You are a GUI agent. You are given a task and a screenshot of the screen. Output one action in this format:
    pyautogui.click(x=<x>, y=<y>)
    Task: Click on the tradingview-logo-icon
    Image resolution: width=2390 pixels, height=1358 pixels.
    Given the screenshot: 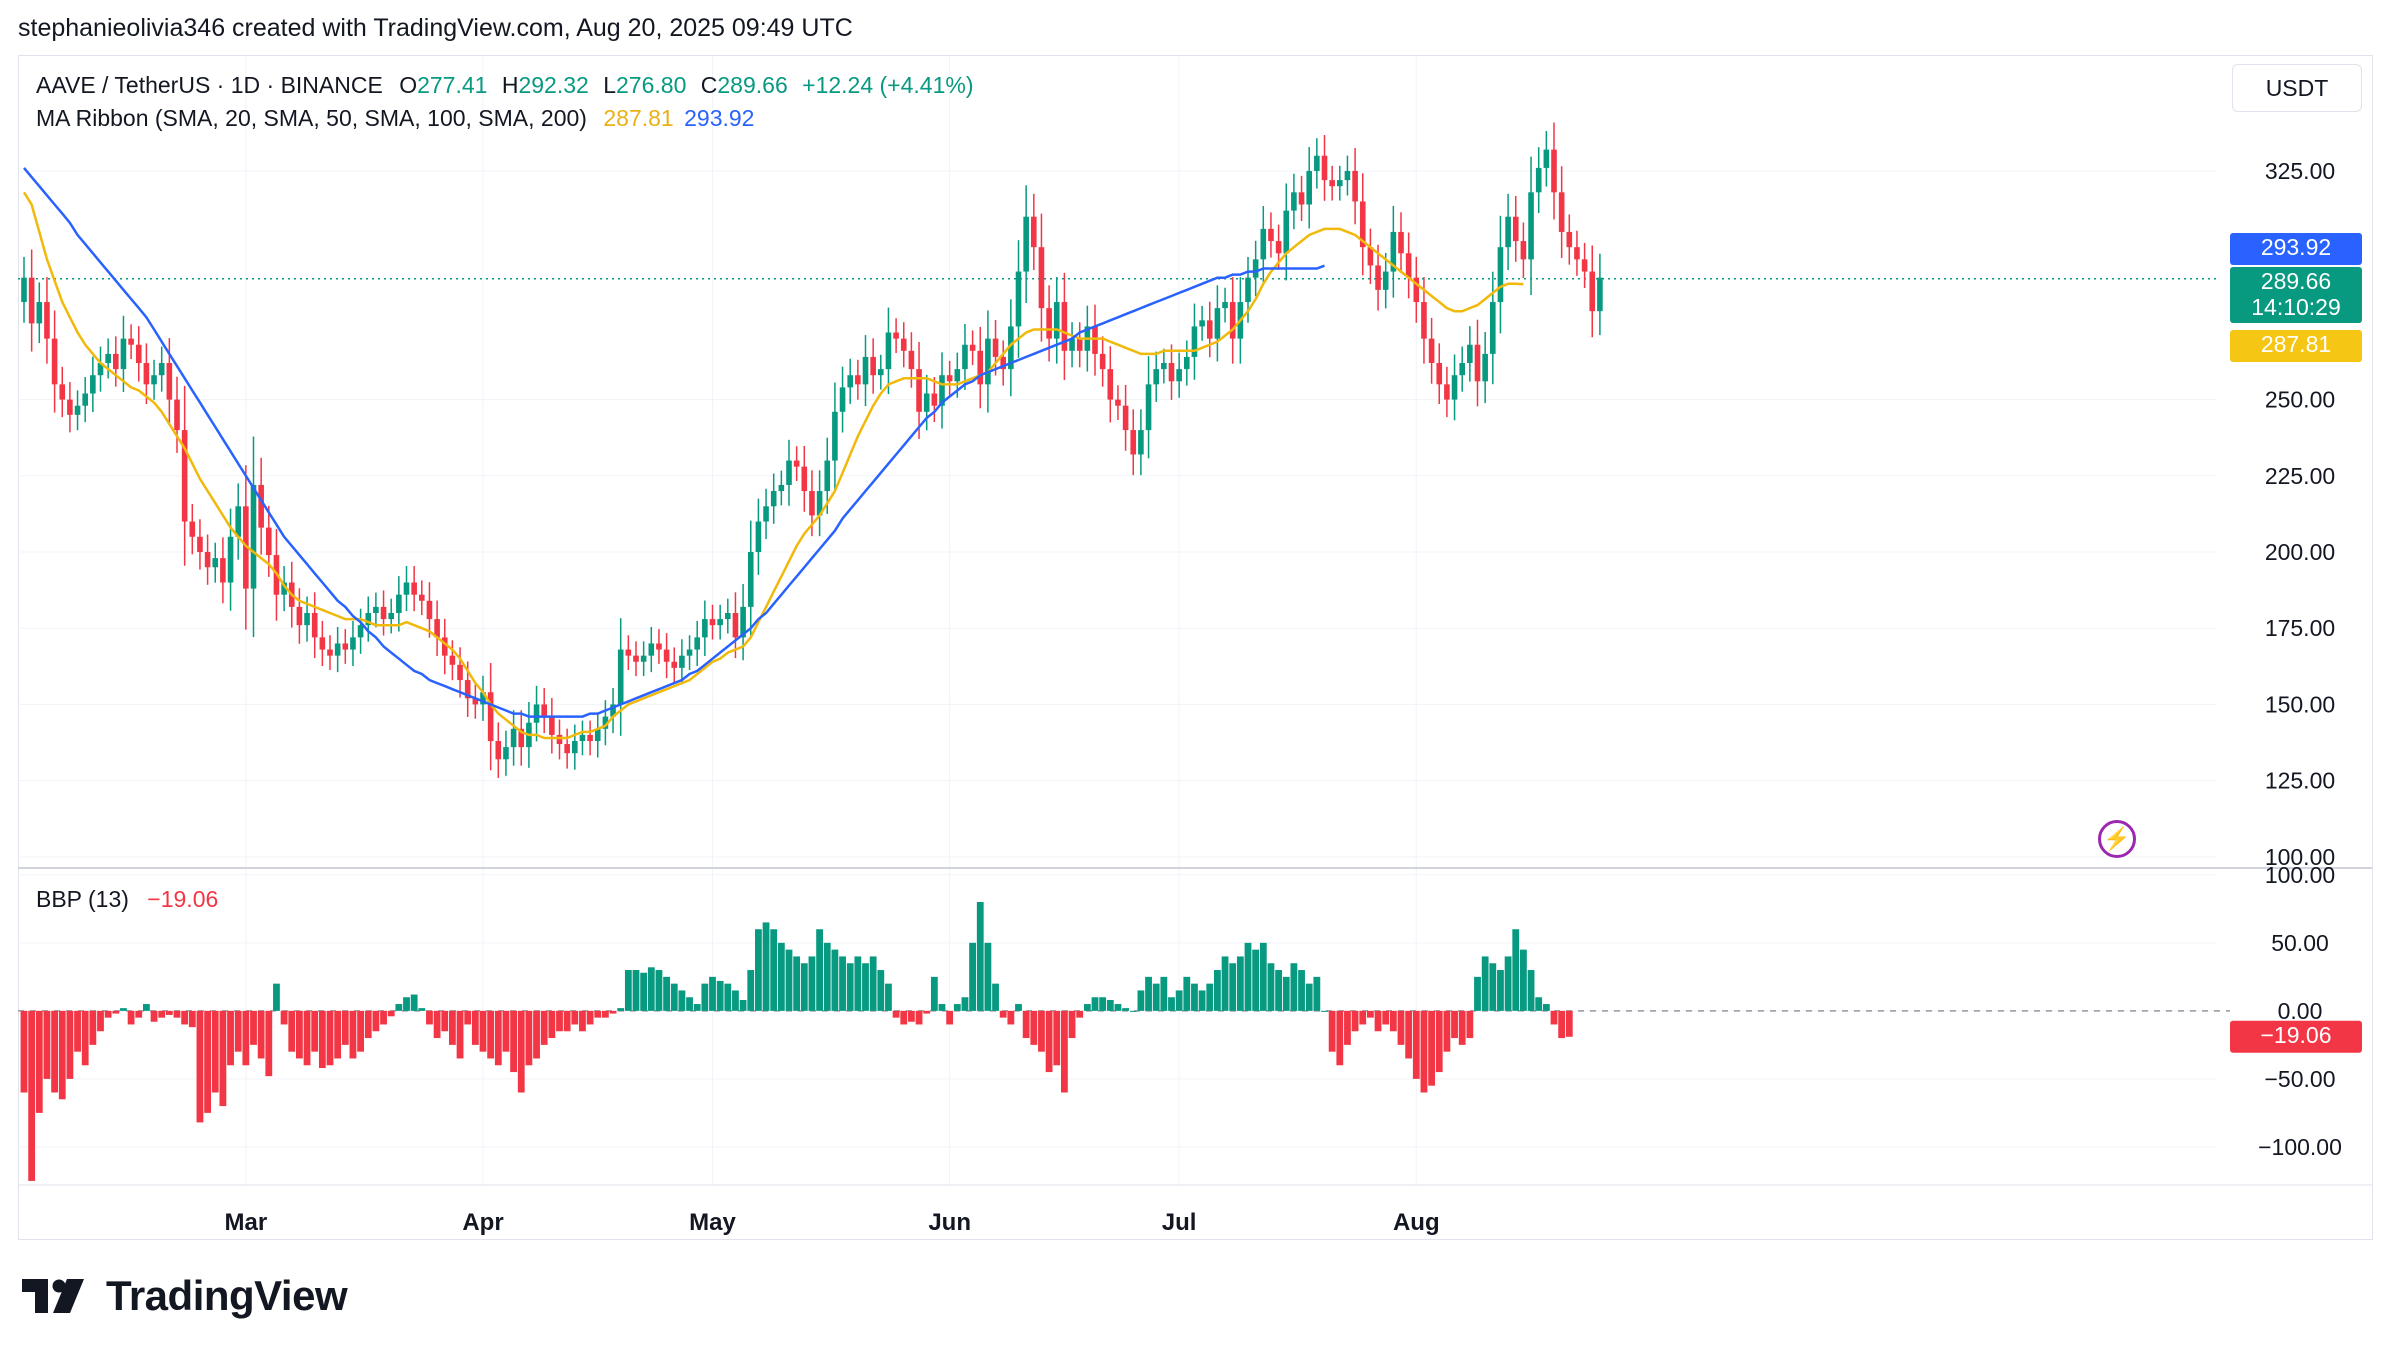 What is the action you would take?
    pyautogui.click(x=53, y=1296)
    